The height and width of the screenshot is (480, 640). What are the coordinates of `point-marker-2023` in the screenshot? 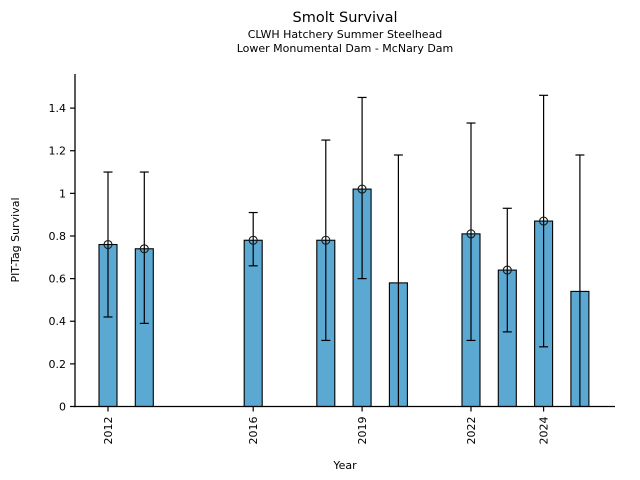 It's located at (507, 270).